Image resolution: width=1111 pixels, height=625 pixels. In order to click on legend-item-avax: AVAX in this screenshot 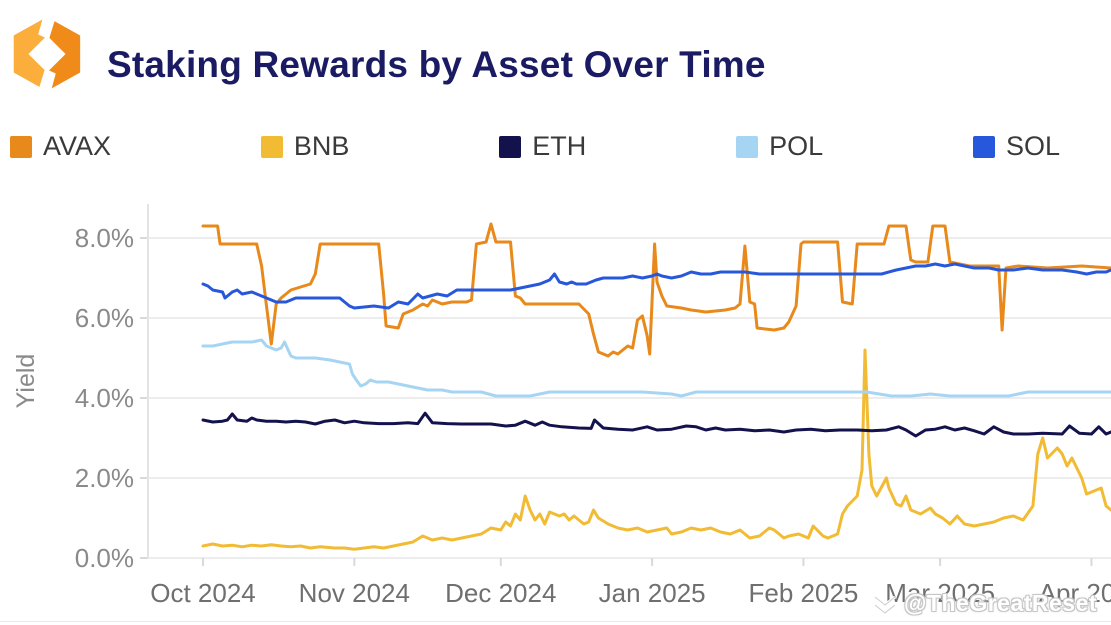, I will do `click(60, 146)`.